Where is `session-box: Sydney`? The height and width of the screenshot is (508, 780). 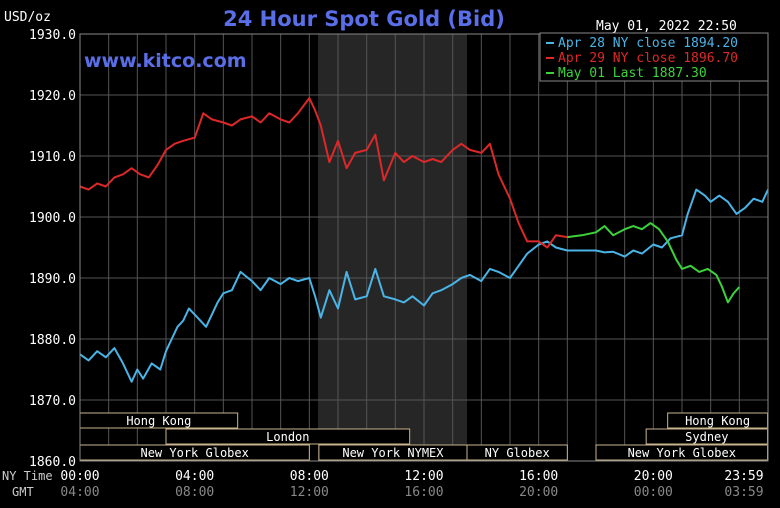
session-box: Sydney is located at coordinates (707, 436).